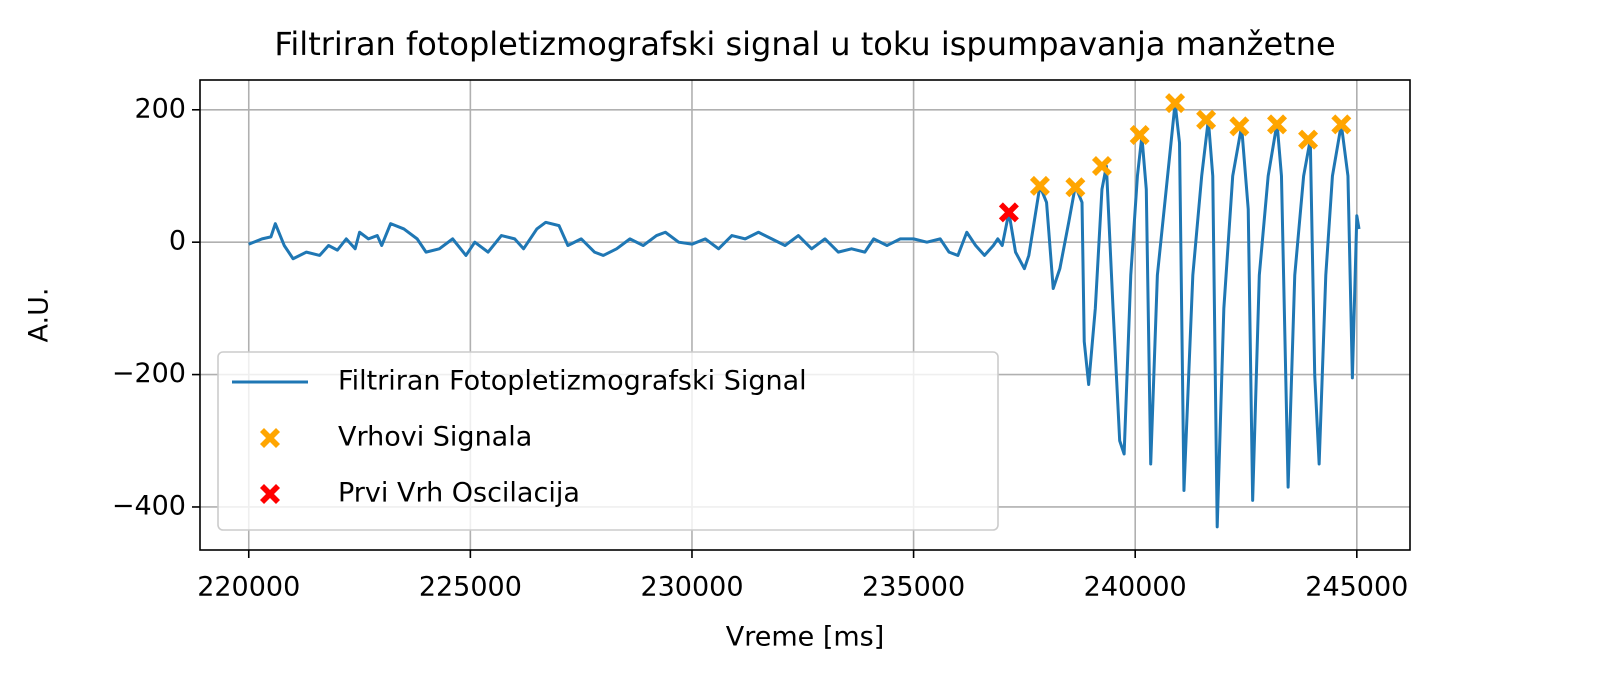 This screenshot has height=700, width=1607. Describe the element at coordinates (248, 587) in the screenshot. I see `x-tick-label: 220000` at that location.